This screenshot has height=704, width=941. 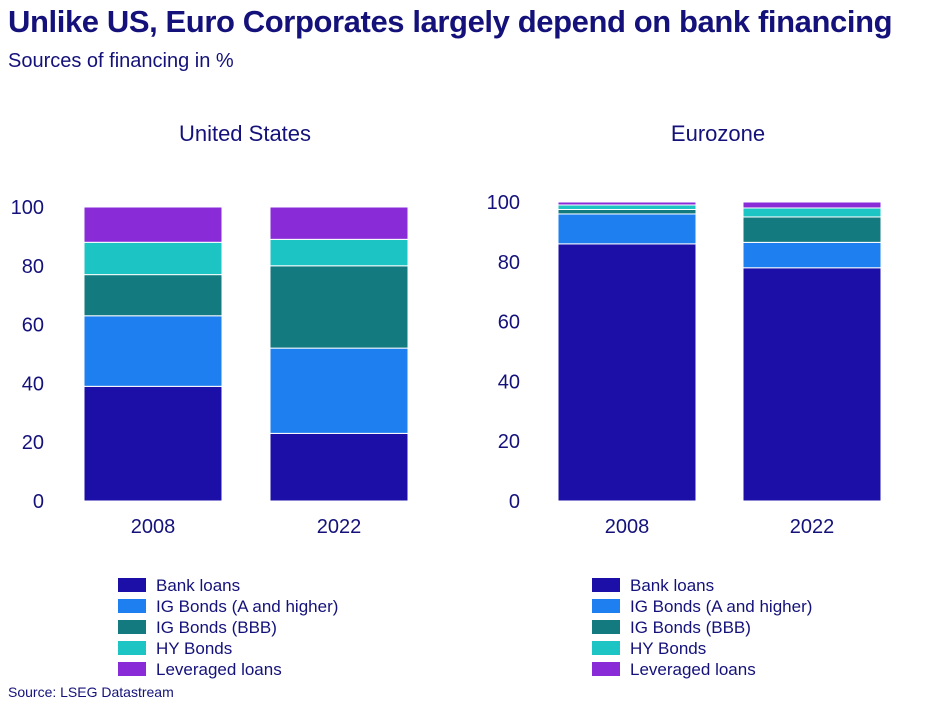 What do you see at coordinates (121, 61) in the screenshot?
I see `chart-subtitle: Sources of financing in %` at bounding box center [121, 61].